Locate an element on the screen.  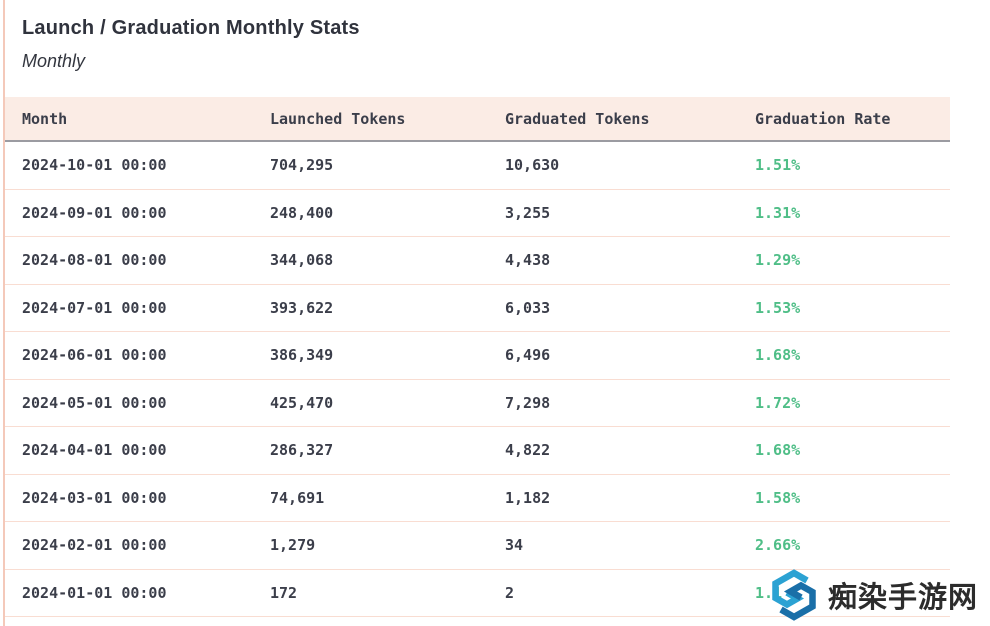
column-header-graduated-tokens: Graduated Tokens is located at coordinates (577, 118).